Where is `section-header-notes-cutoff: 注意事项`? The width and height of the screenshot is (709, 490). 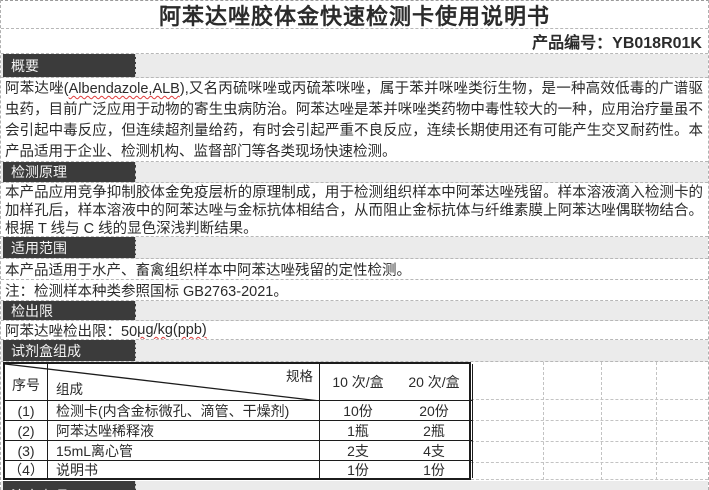 section-header-notes-cutoff: 注意事项 is located at coordinates (354, 485).